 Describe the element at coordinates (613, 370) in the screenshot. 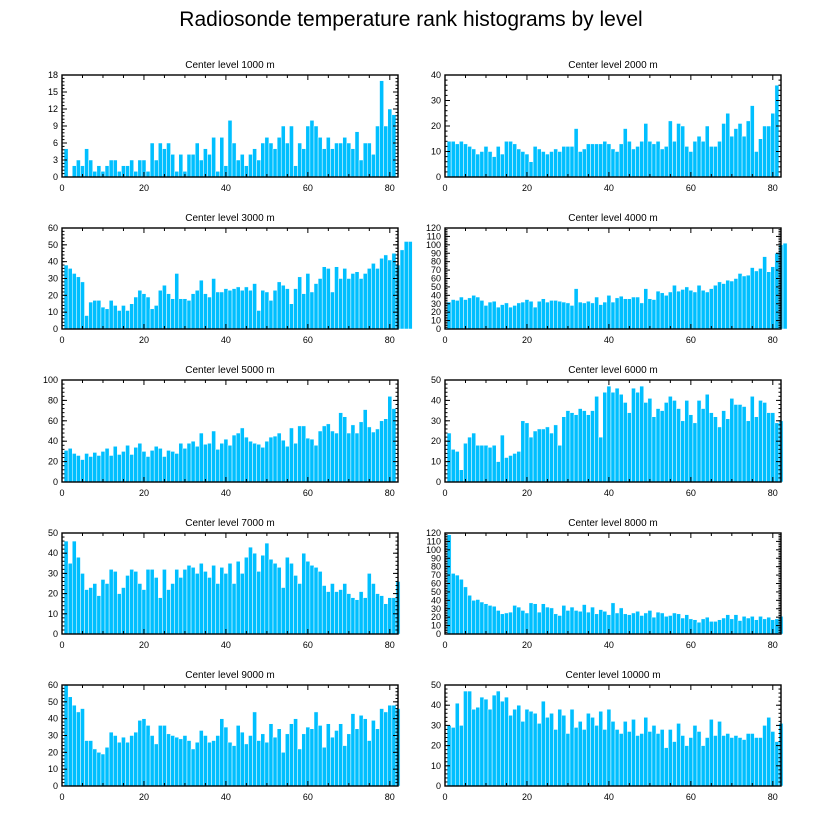

I see `panel-title: Center level 6000 m` at that location.